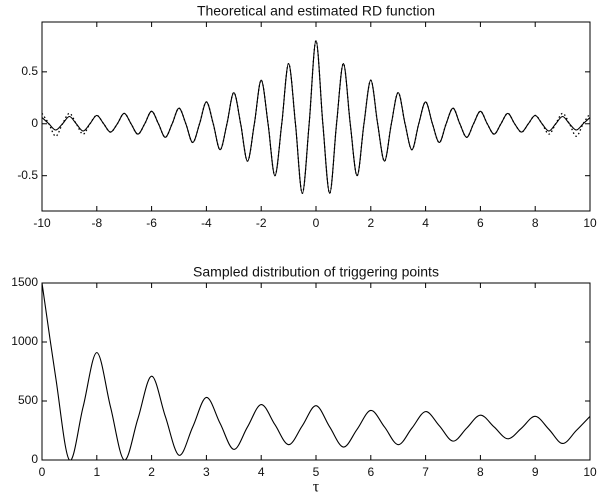  Describe the element at coordinates (27, 175) in the screenshot. I see `y-tick-label: -0.5` at that location.